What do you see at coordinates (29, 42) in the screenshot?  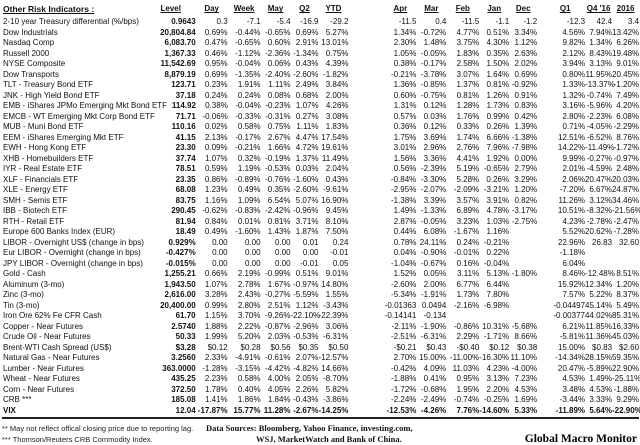 I see `row-label: Nasdaq Comp` at bounding box center [29, 42].